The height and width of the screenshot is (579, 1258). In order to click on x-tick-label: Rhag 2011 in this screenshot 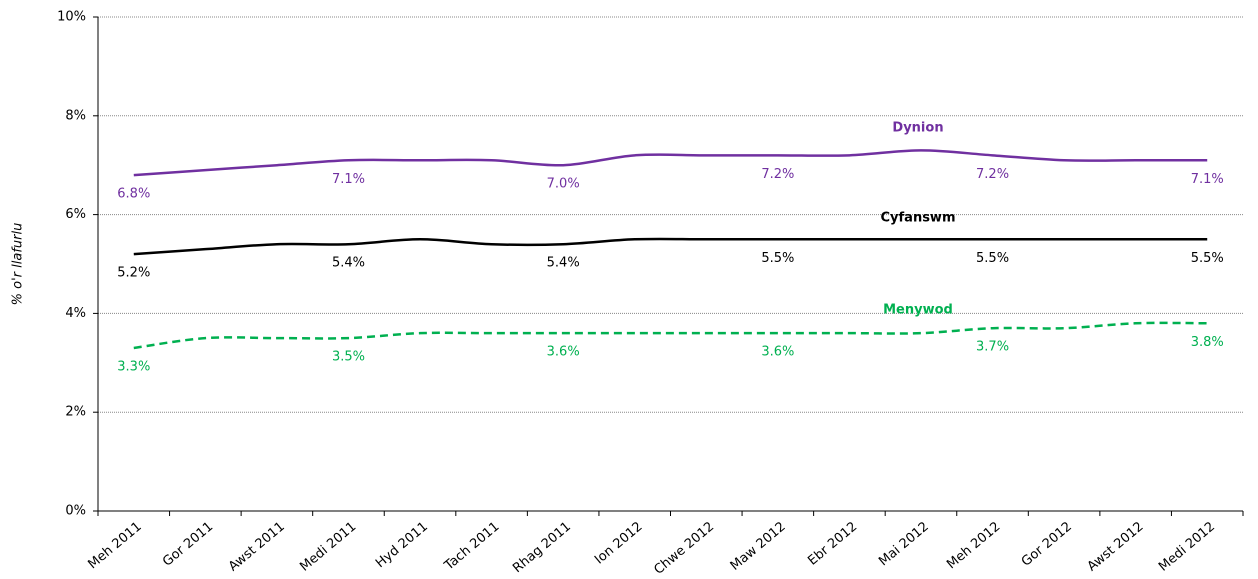, I will do `click(542, 547)`.